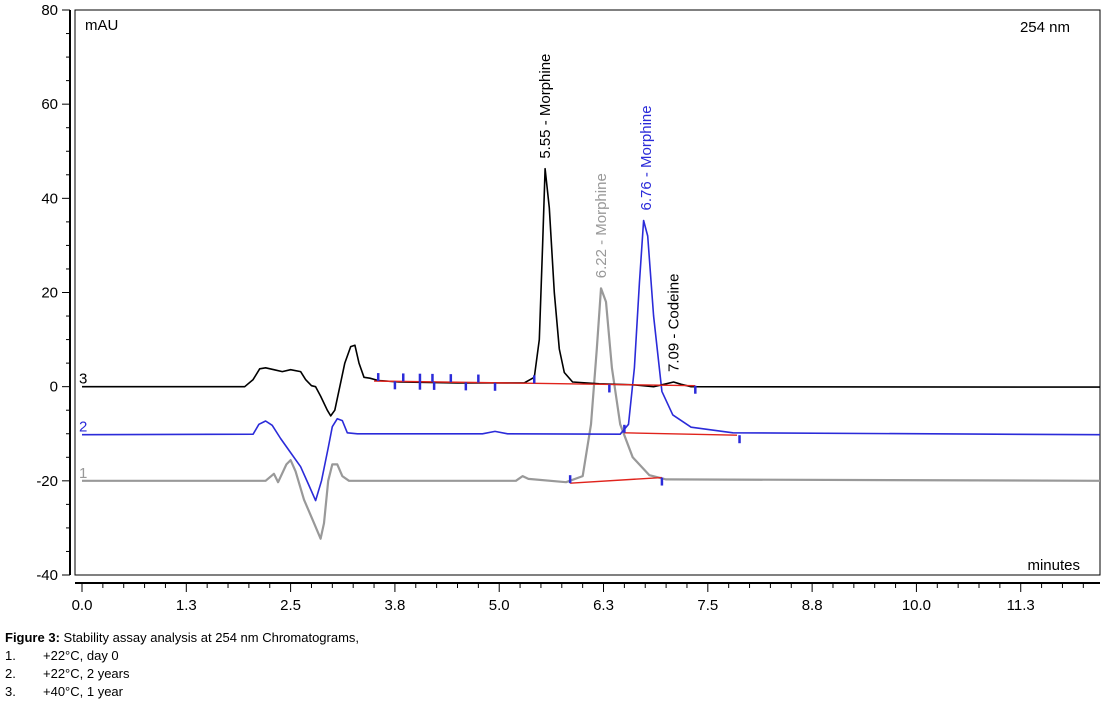  I want to click on trace-number-label: 3, so click(83, 379).